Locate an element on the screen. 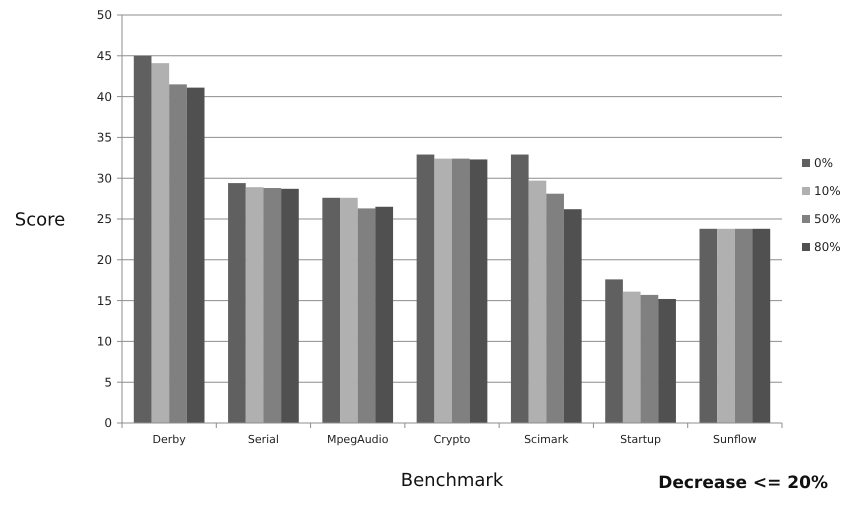  y-tick-label: 10 is located at coordinates (104, 341).